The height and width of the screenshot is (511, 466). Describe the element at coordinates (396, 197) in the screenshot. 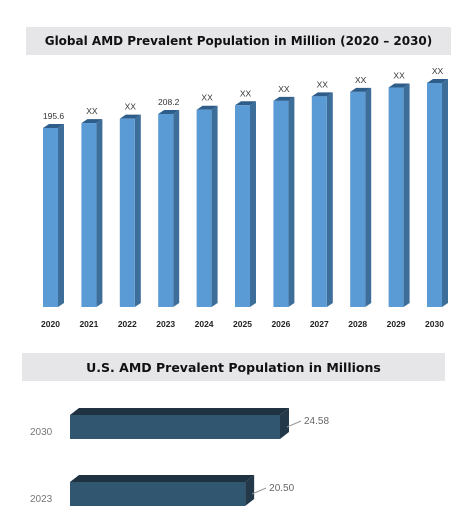

I see `bar-2029` at that location.